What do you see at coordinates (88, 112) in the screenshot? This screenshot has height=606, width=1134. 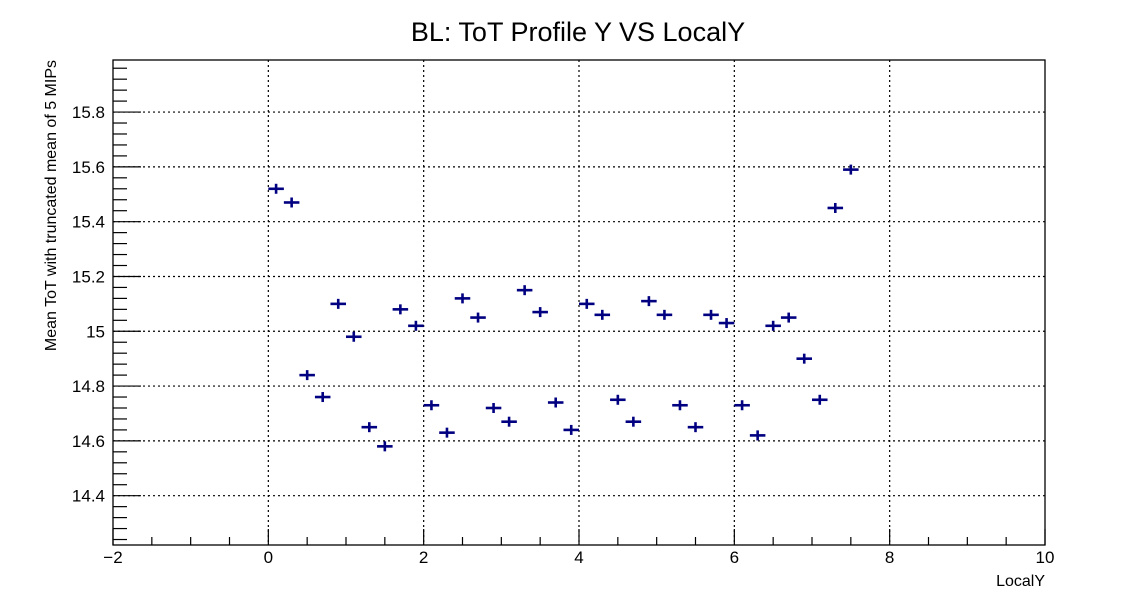 I see `y-tick-label: 15.8` at bounding box center [88, 112].